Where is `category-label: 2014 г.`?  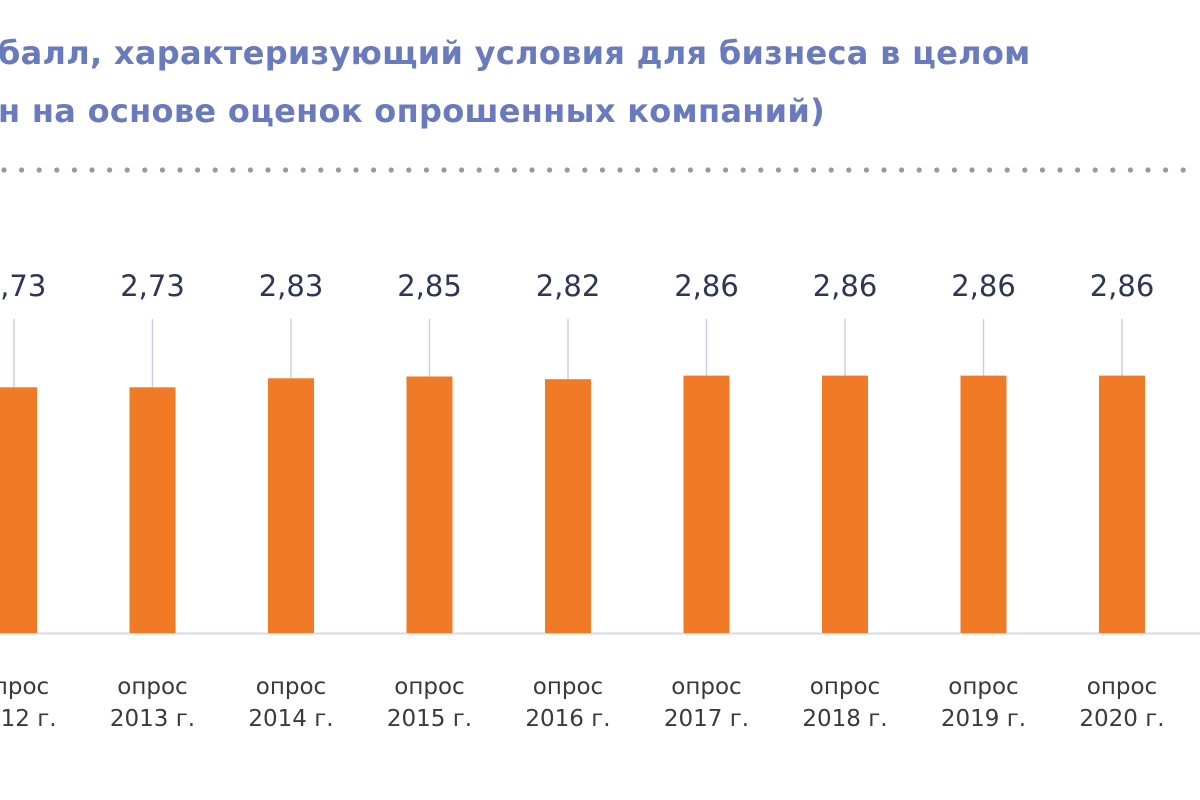
category-label: 2014 г. is located at coordinates (290, 719).